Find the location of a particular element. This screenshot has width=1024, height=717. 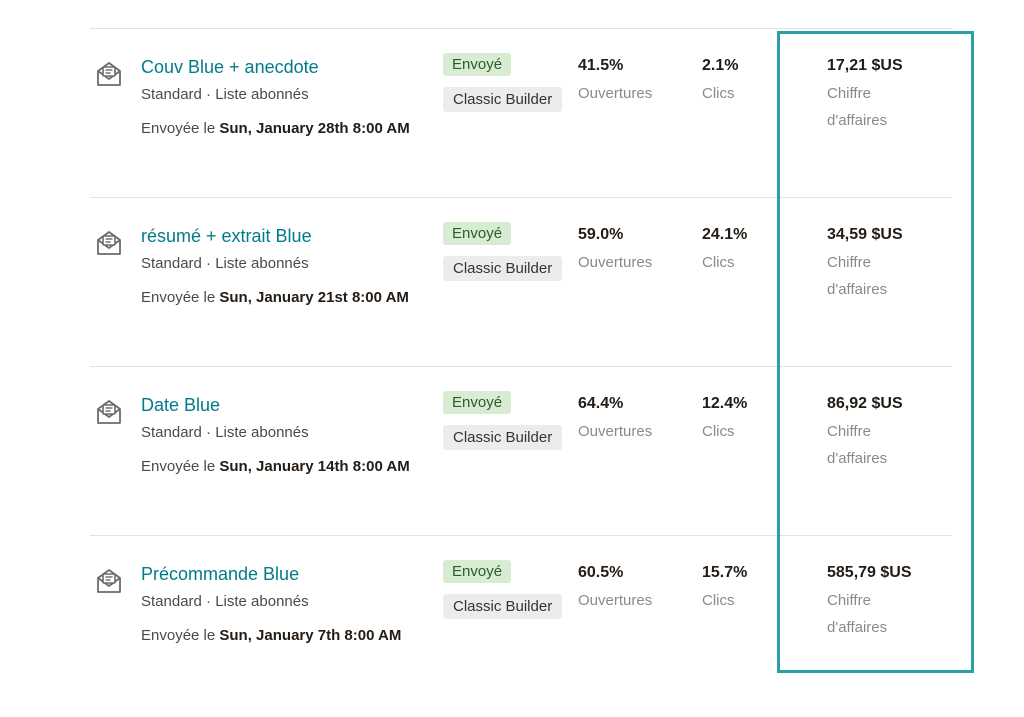

clicks-value: 2.1% is located at coordinates (720, 65).